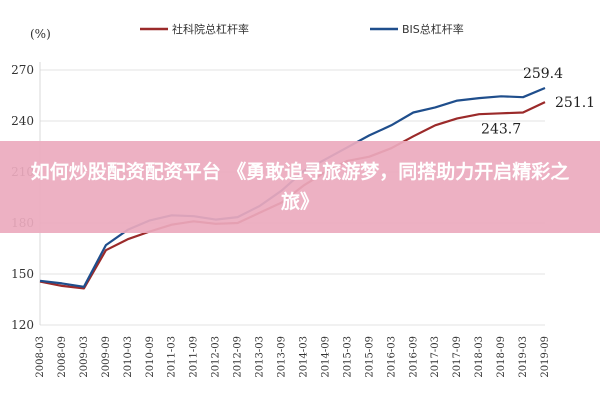  I want to click on y-tick-label: 150, so click(22, 274).